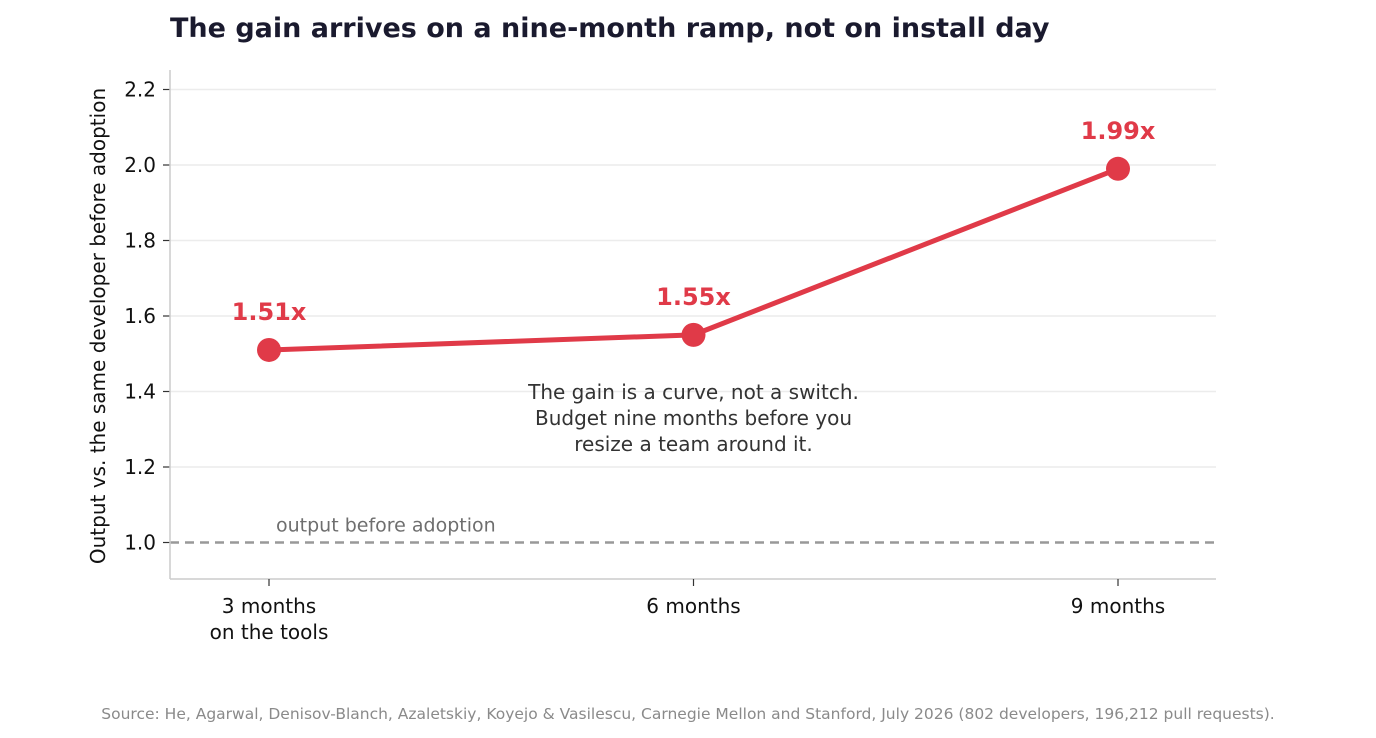 The width and height of the screenshot is (1376, 738). Describe the element at coordinates (140, 467) in the screenshot. I see `y-tick-label: 1.2` at that location.